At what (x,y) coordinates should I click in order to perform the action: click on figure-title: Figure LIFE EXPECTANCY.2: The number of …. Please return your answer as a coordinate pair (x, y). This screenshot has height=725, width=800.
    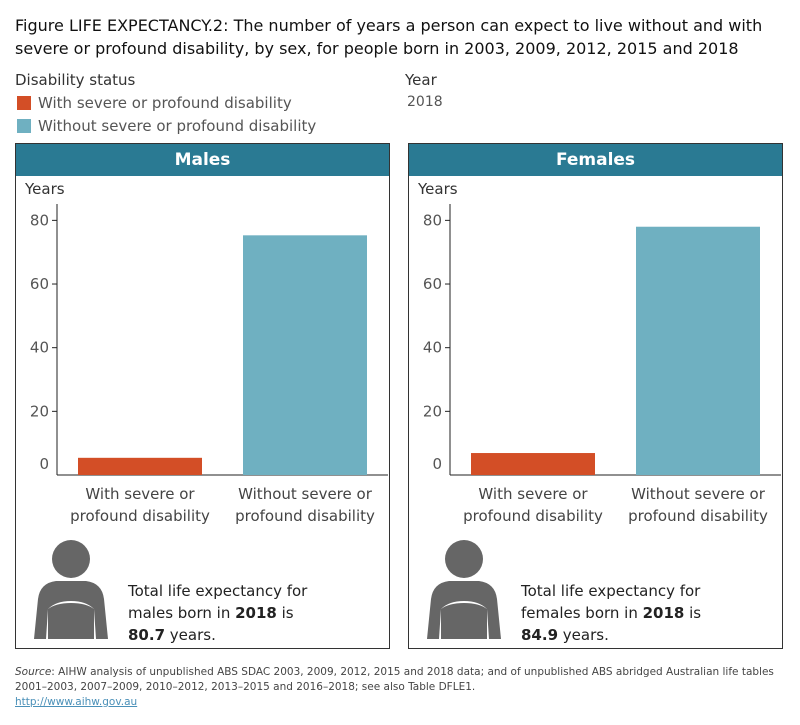
    Looking at the image, I should click on (389, 37).